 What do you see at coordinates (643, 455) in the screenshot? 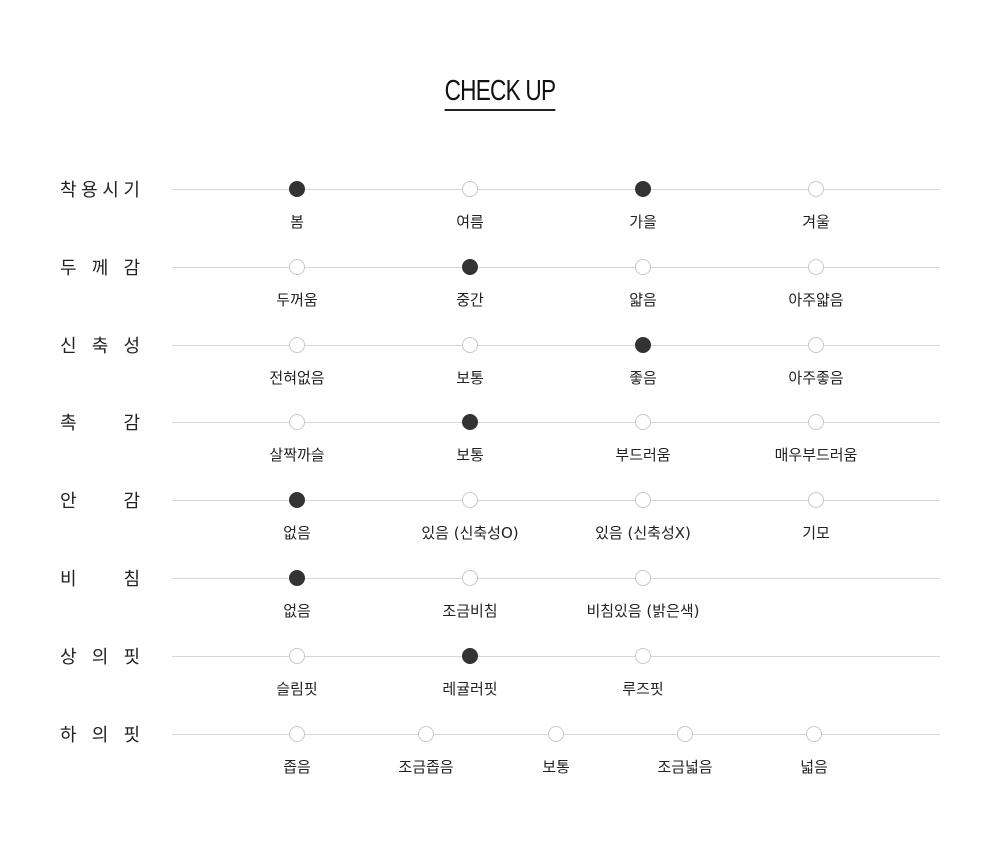
I see `option-label: 부드러움` at bounding box center [643, 455].